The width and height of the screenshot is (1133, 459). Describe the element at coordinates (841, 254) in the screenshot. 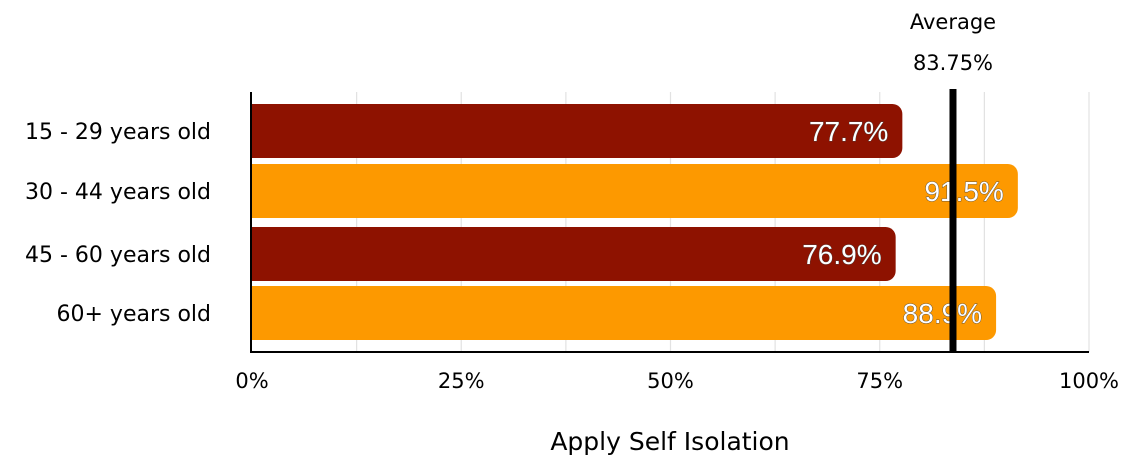

I see `value-label: 76.9%` at that location.